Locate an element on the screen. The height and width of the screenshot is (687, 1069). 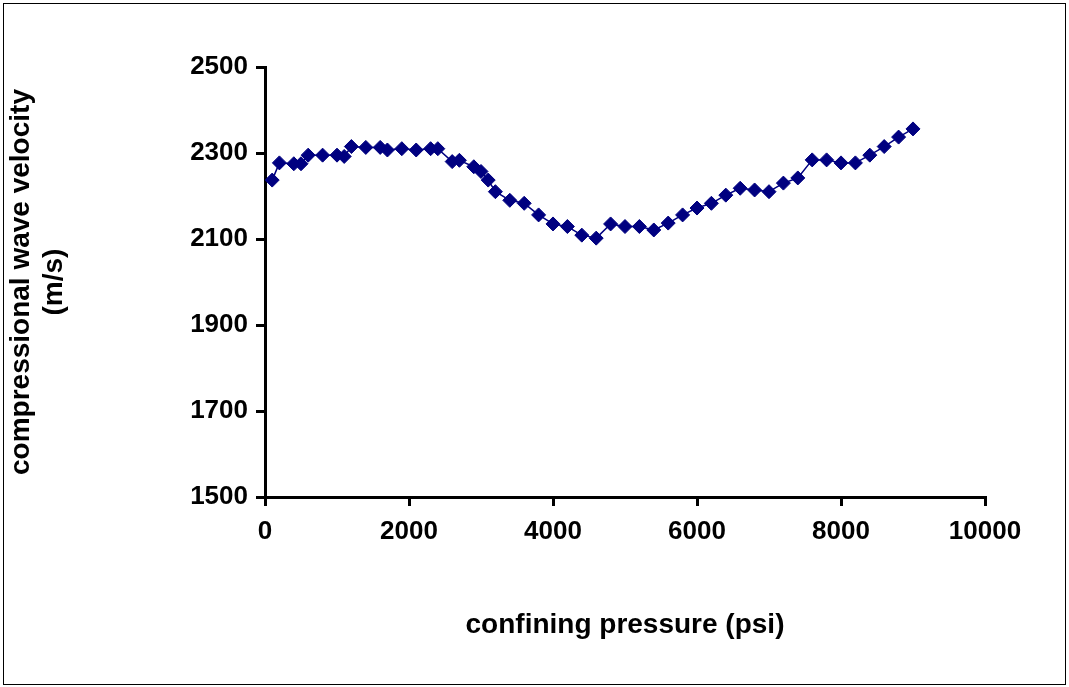
x-tick-label: 4000 is located at coordinates (553, 529).